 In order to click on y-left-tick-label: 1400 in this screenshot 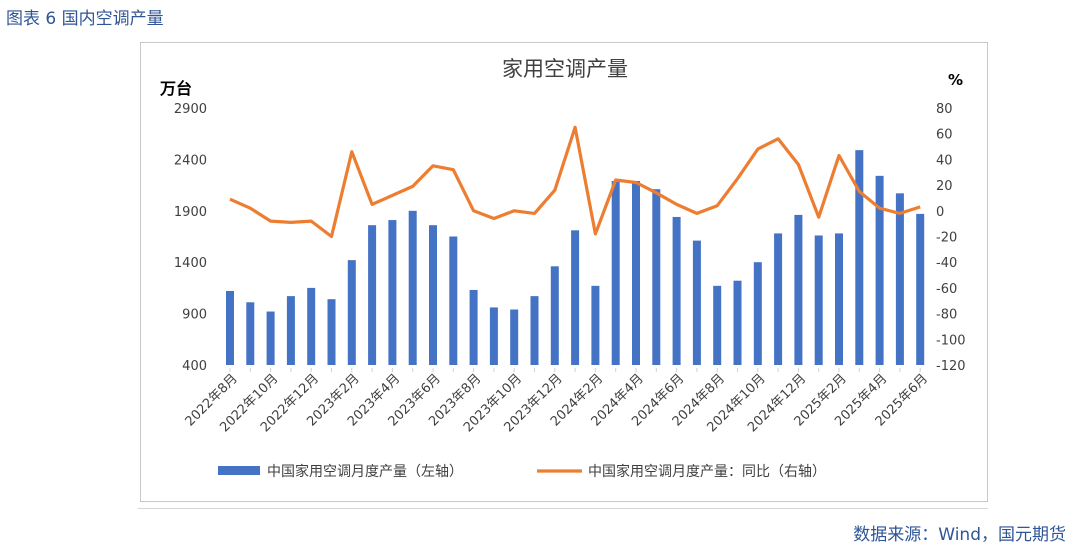, I will do `click(190, 263)`.